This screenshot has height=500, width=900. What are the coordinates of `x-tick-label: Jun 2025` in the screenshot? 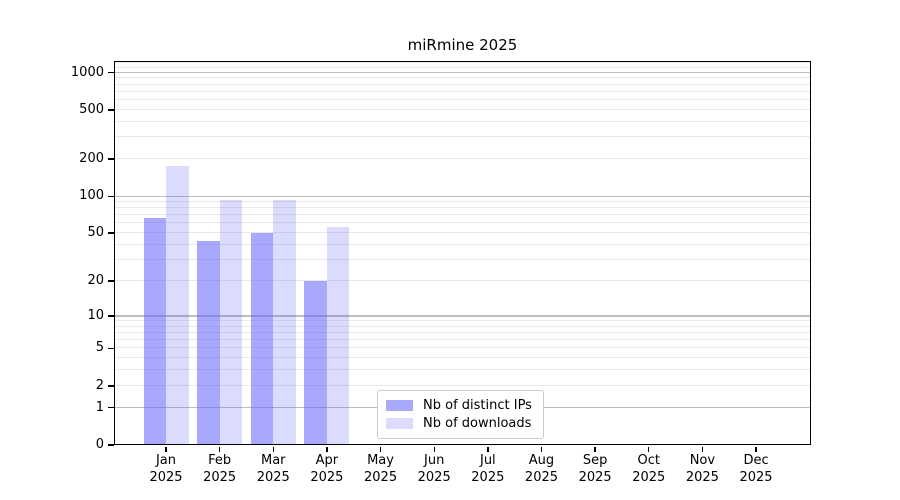 It's located at (434, 469).